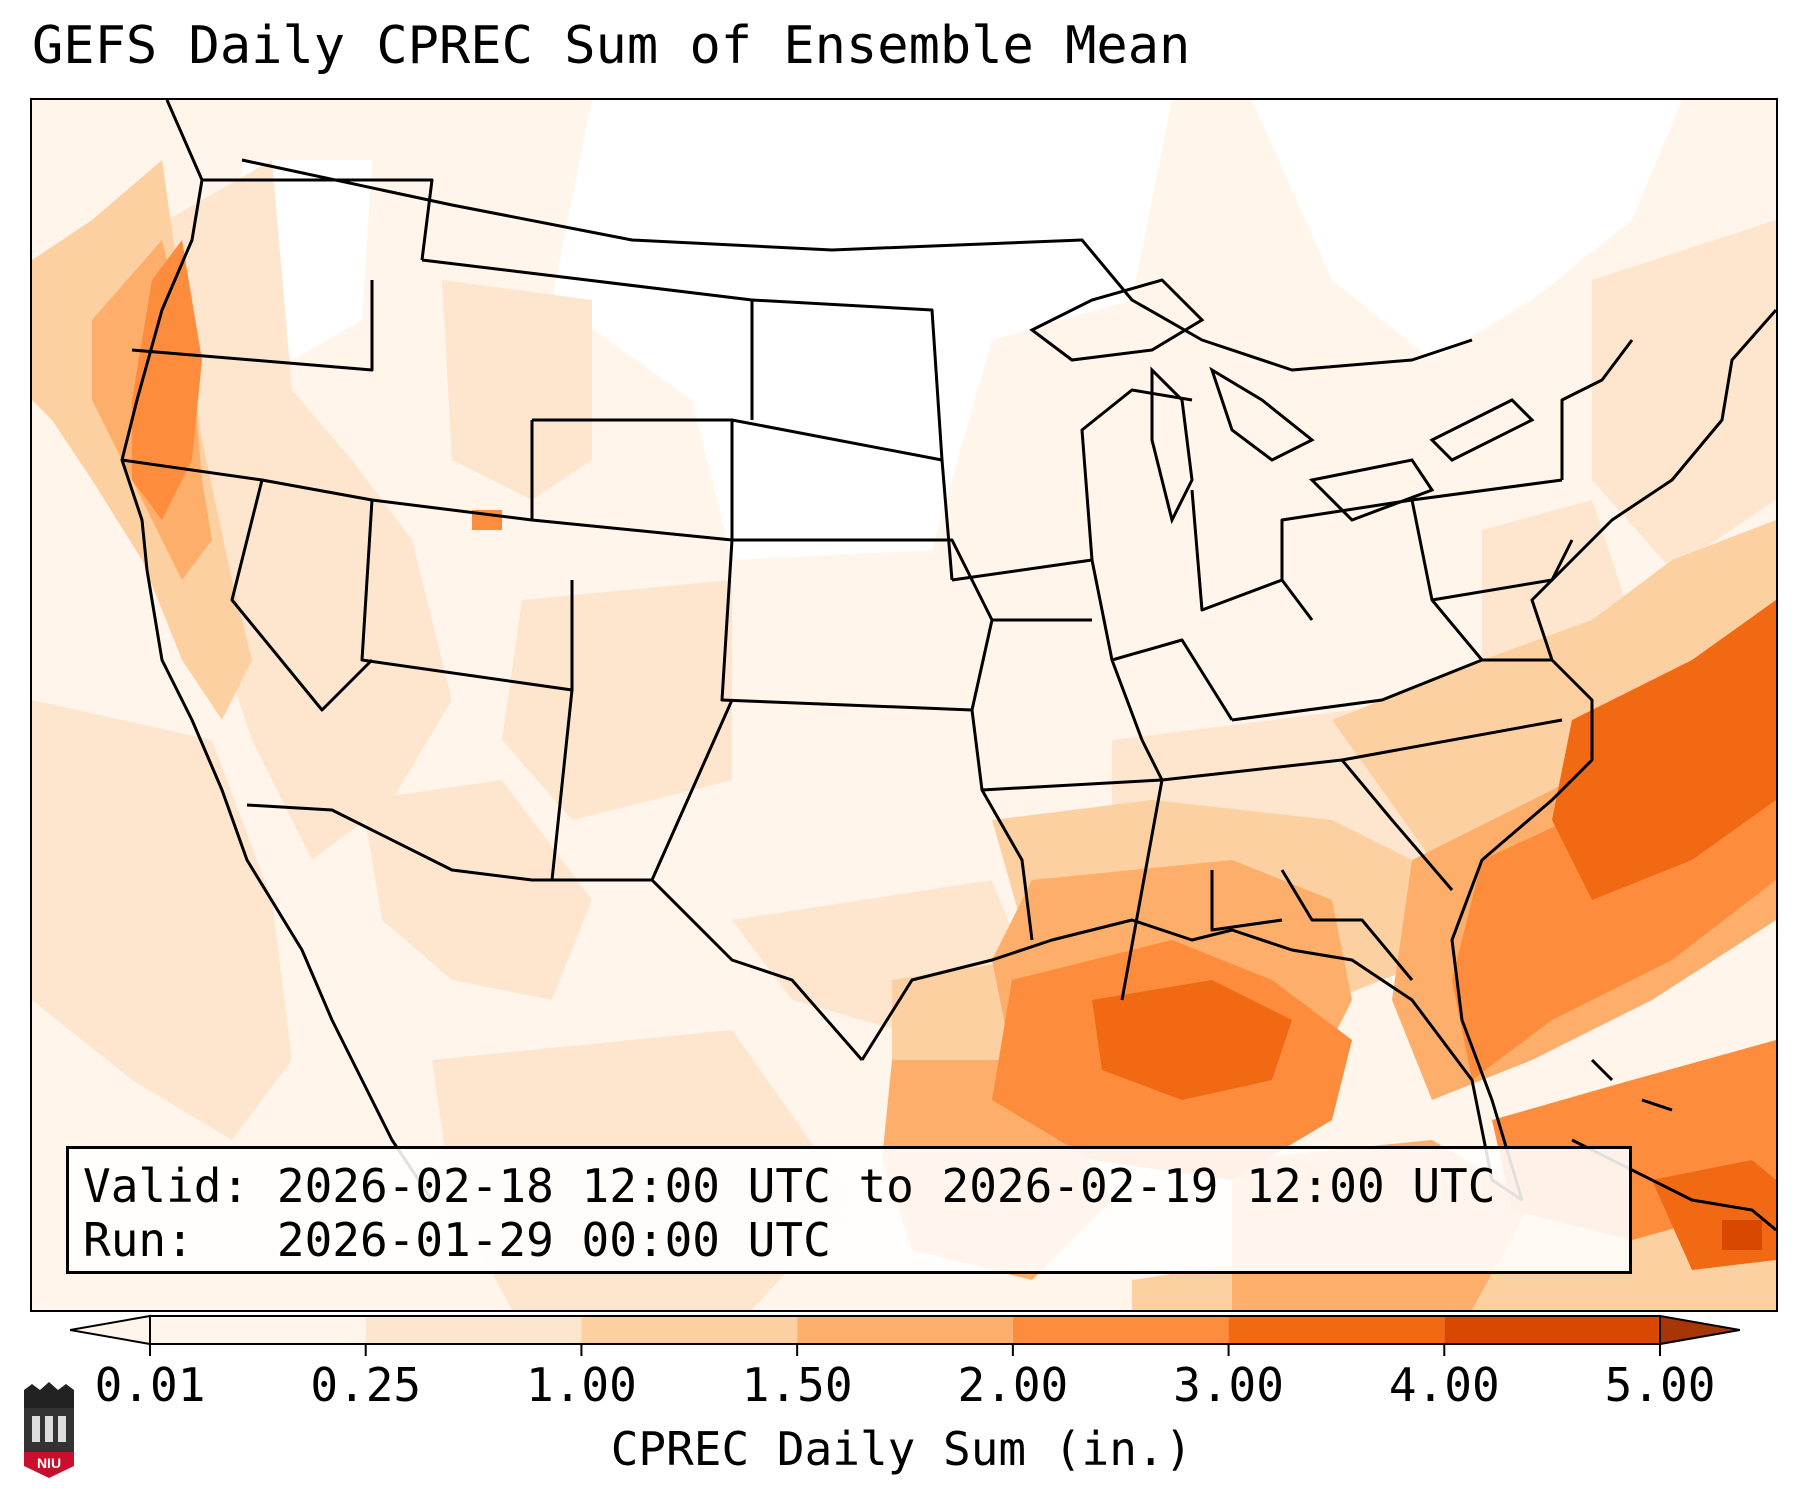 This screenshot has height=1500, width=1803. I want to click on page-title: GEFS Daily CPREC Sum of Ensemble Mean, so click(611, 46).